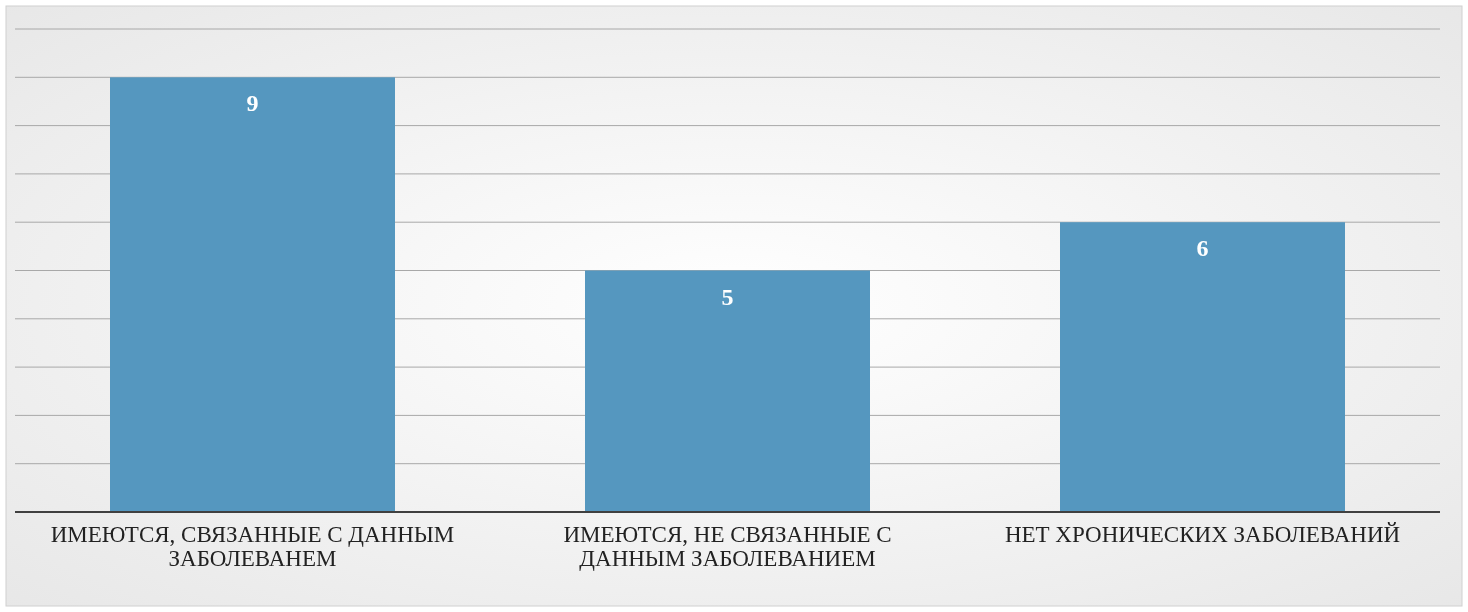  What do you see at coordinates (727, 547) in the screenshot?
I see `x-tick-label: ИМЕЮТСЯ, НЕ СВЯЗАННЫЕ С ДАННЫМ ЗАБОЛЕВАНИЕМ` at bounding box center [727, 547].